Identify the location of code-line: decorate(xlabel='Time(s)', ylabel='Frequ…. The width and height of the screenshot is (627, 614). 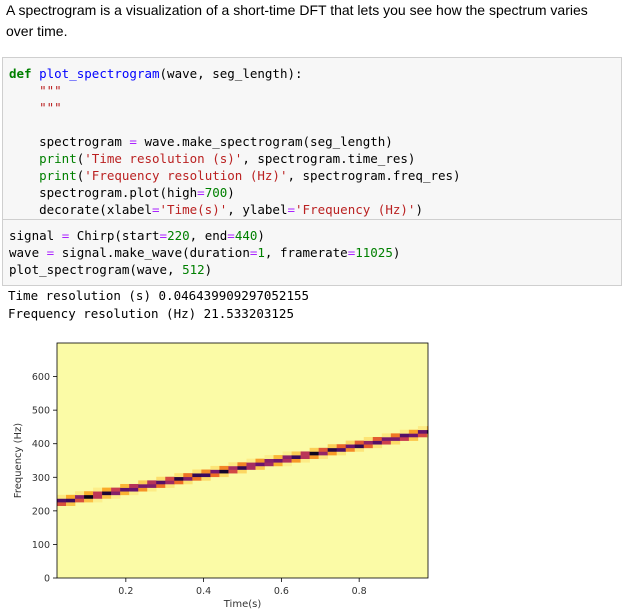
(216, 209).